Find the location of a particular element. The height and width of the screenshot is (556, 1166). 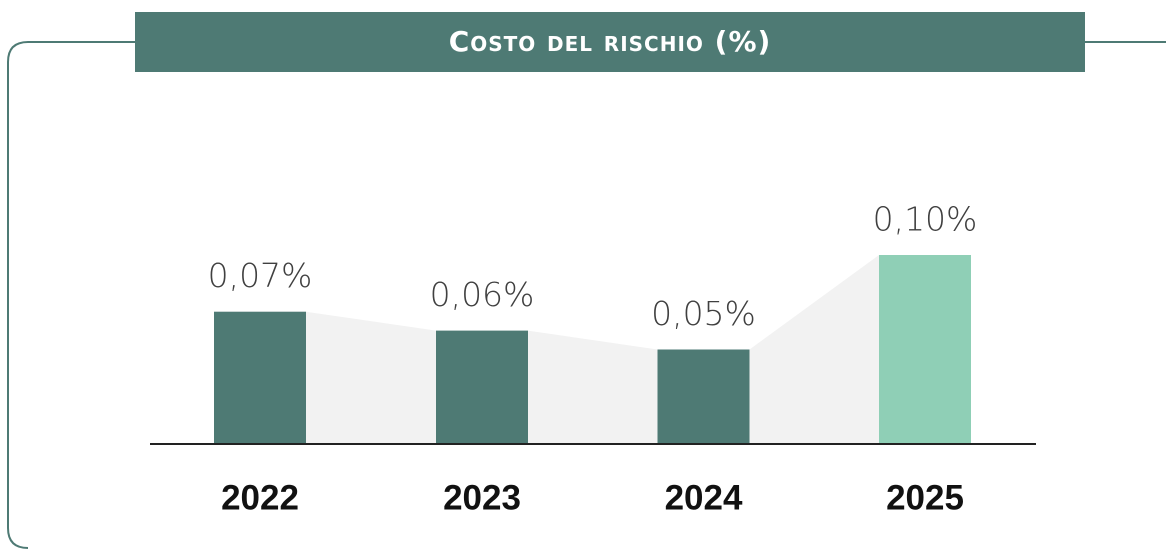

x-tick-label: 2025 is located at coordinates (925, 497).